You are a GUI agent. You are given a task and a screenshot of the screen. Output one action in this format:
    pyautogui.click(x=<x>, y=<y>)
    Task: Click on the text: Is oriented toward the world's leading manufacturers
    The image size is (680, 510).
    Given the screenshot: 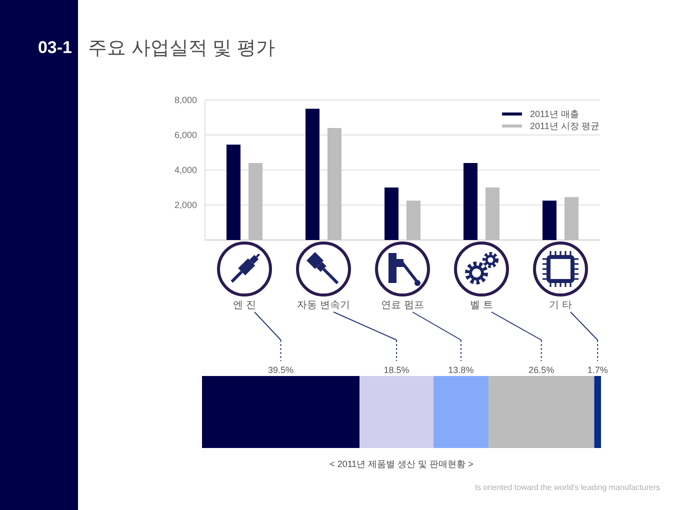 What is the action you would take?
    pyautogui.click(x=567, y=487)
    